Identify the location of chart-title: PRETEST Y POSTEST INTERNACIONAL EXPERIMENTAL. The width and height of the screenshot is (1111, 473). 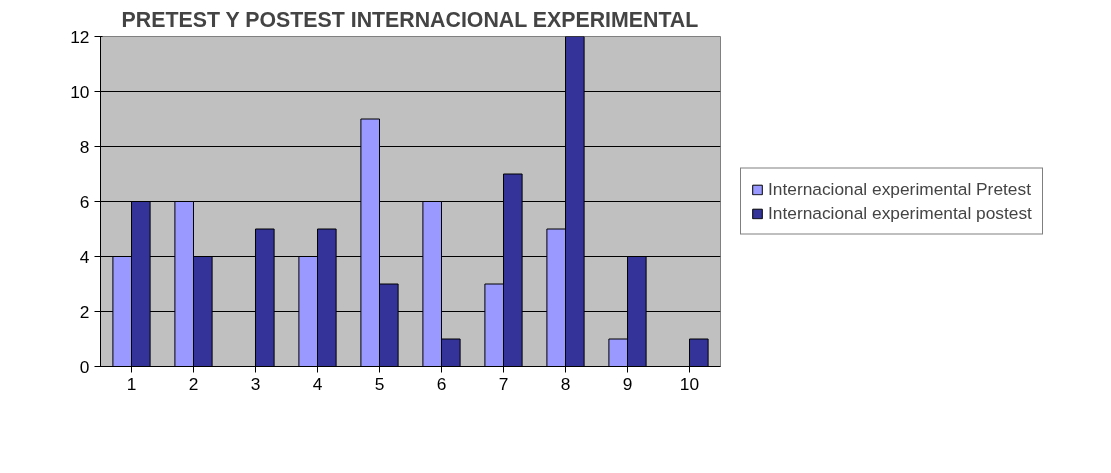
(410, 19).